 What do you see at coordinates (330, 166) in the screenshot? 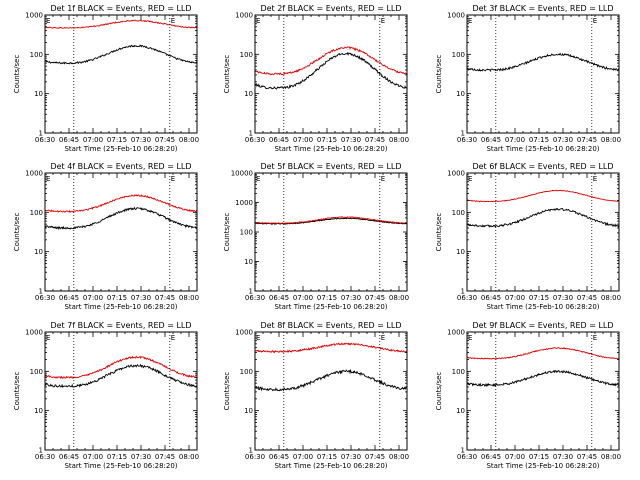
I see `plot-title: Det 5f BLACK = Events, RED = LLD` at bounding box center [330, 166].